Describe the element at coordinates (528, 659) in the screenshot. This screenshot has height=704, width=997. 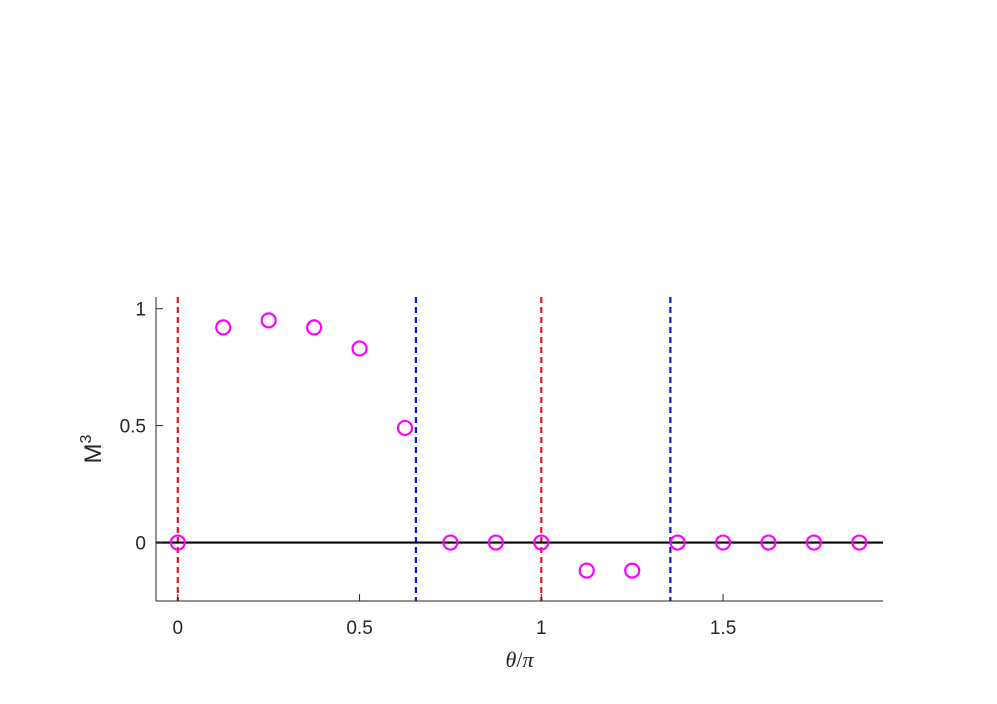
I see `x-label-pi: π` at that location.